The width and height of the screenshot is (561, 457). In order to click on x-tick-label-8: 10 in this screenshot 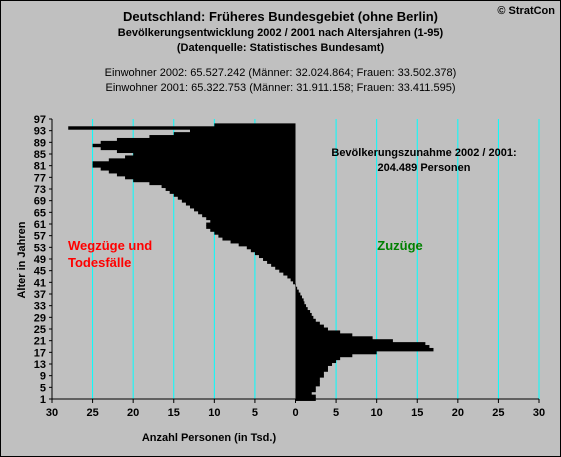, I will do `click(377, 413)`.